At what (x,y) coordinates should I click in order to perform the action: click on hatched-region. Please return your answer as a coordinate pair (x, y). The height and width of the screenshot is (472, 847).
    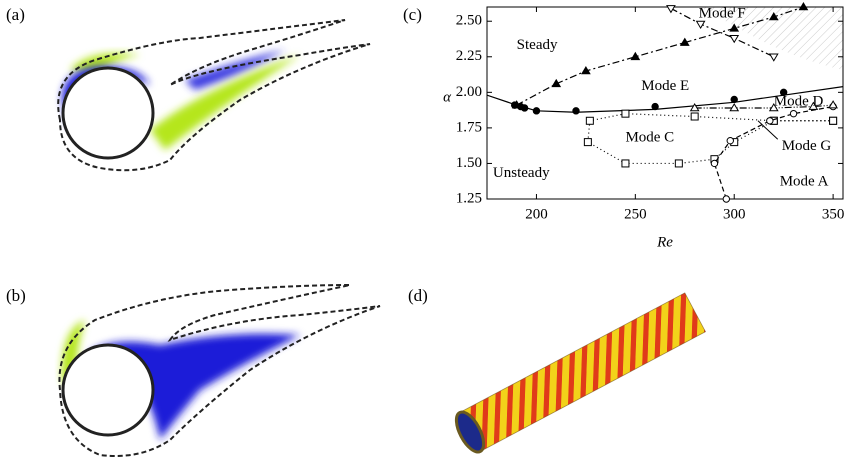
    Looking at the image, I should click on (771, 38).